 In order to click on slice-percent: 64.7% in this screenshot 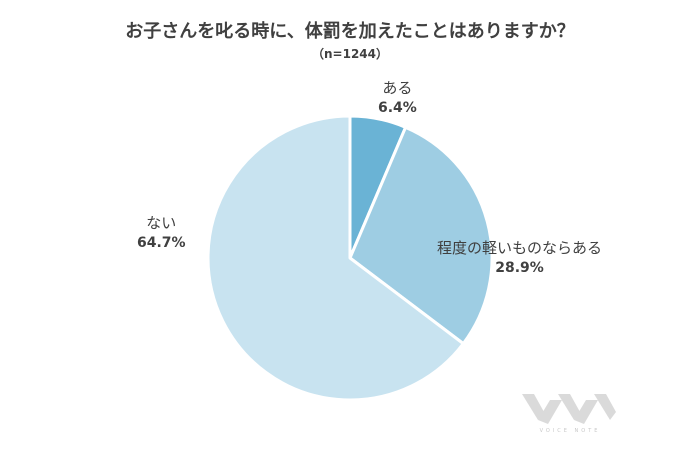, I will do `click(161, 243)`.